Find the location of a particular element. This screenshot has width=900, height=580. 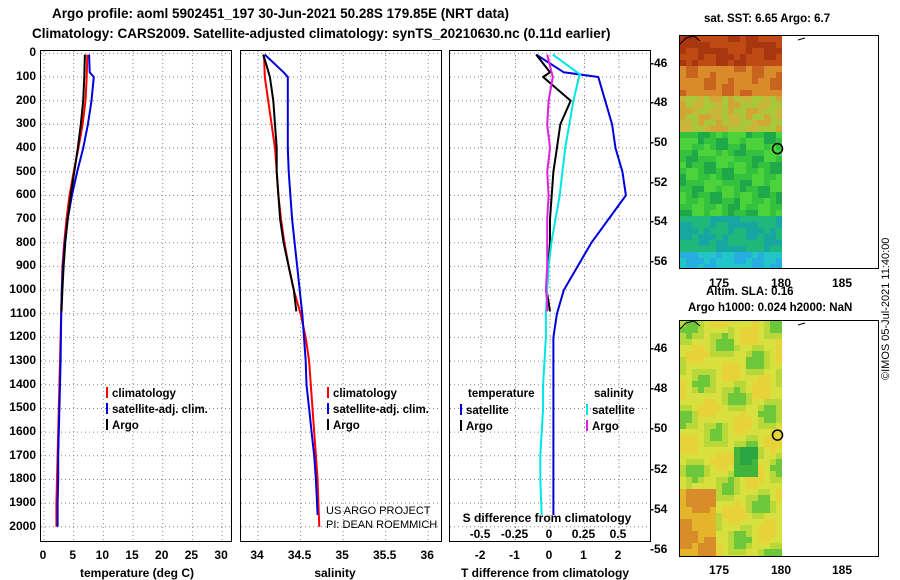

map-lat-tick: -54 is located at coordinates (659, 221).